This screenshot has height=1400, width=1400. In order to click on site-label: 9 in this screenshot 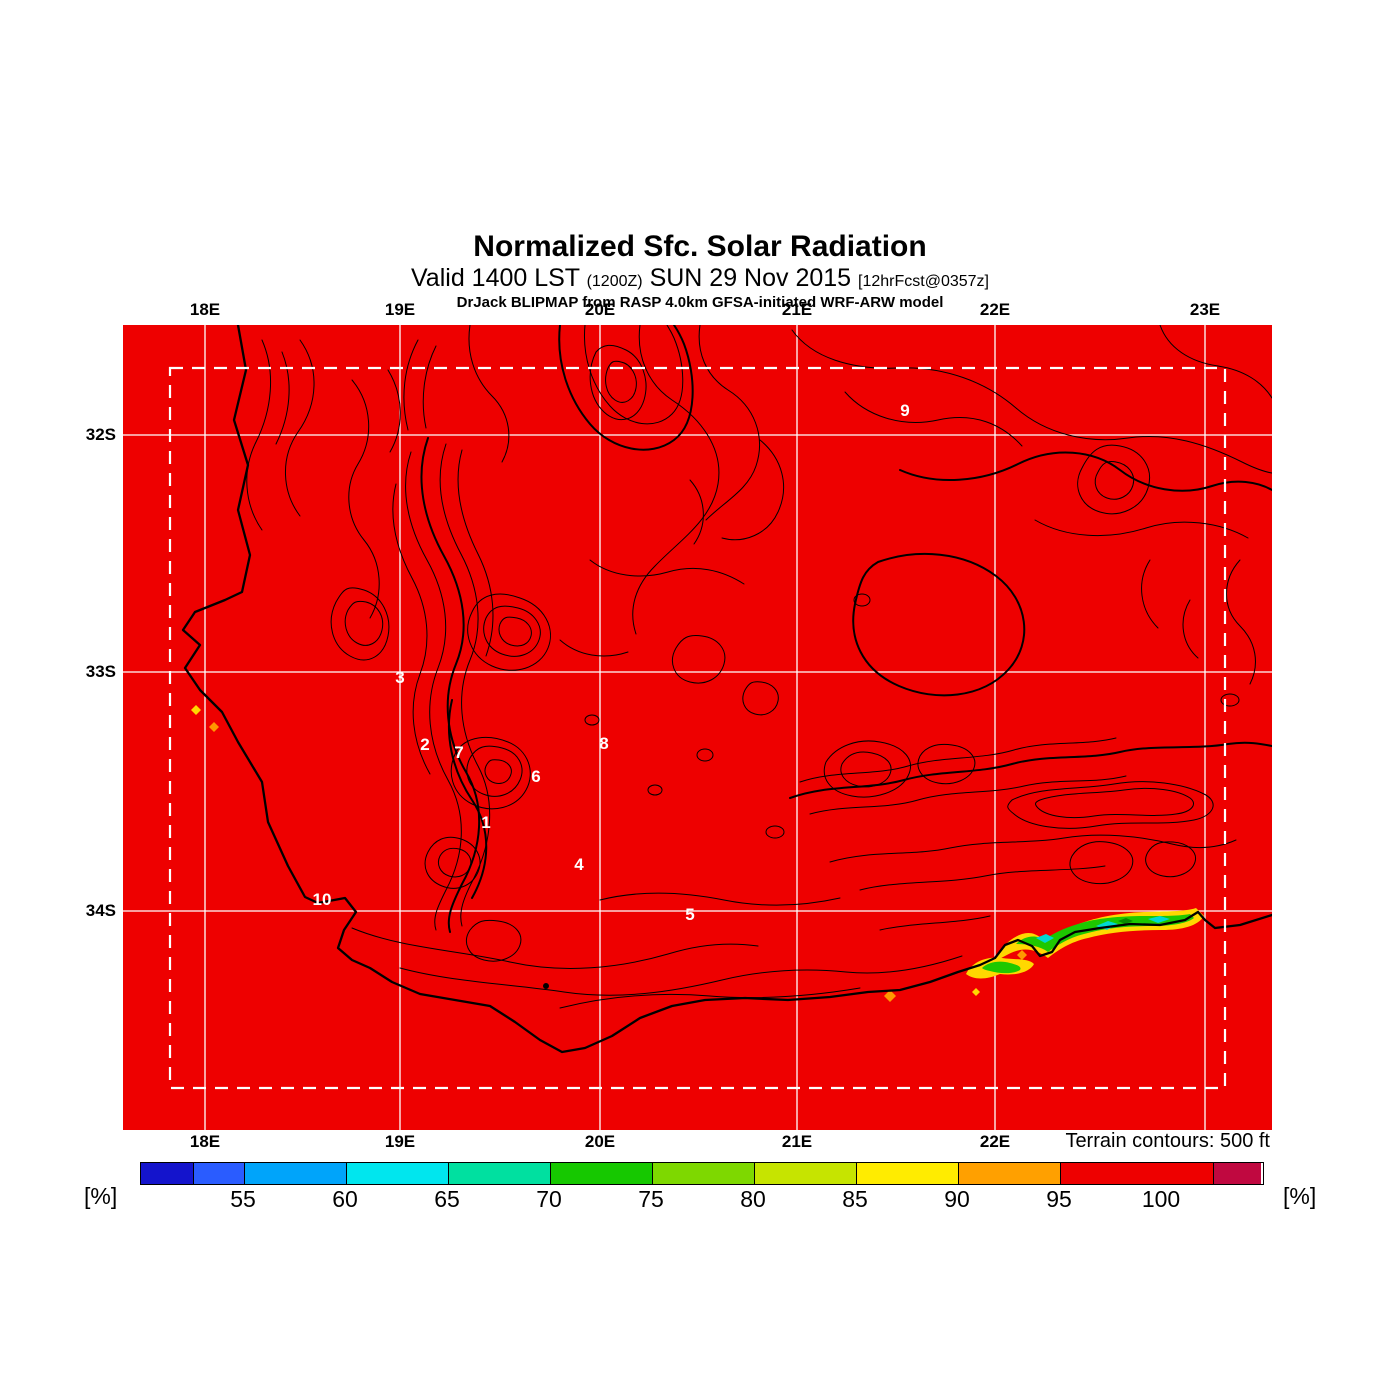, I will do `click(905, 410)`.